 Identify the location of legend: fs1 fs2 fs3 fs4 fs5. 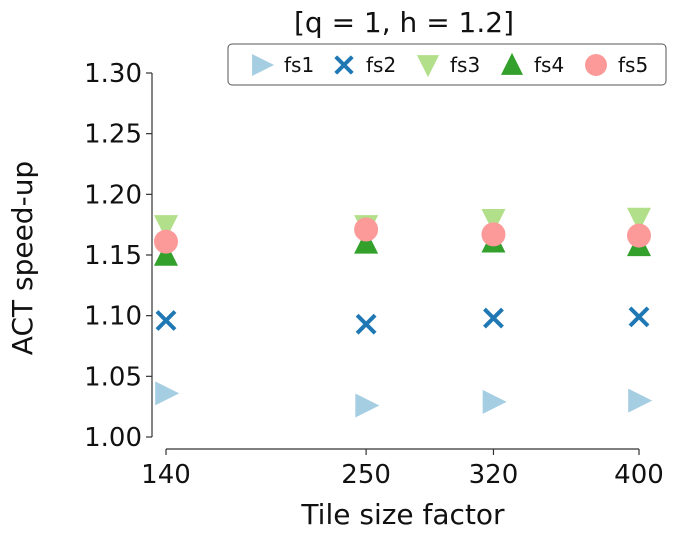
(447, 64).